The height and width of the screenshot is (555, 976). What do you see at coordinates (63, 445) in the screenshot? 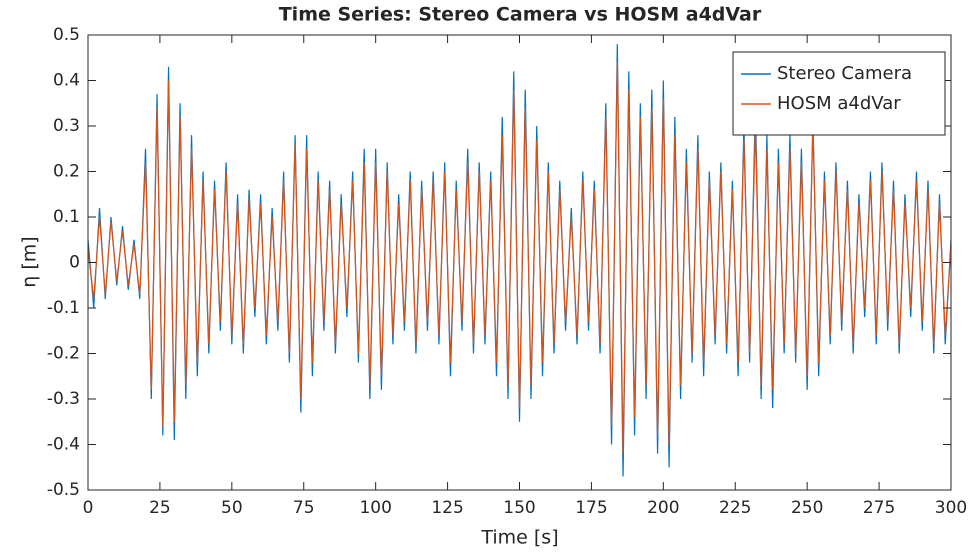
I see `y-tick-label: -0.4` at bounding box center [63, 445].